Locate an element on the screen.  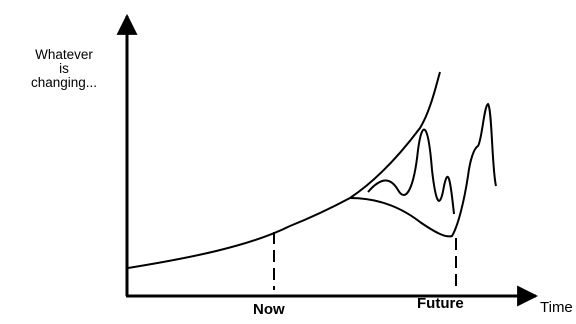
time-axis-label: Time is located at coordinates (556, 307).